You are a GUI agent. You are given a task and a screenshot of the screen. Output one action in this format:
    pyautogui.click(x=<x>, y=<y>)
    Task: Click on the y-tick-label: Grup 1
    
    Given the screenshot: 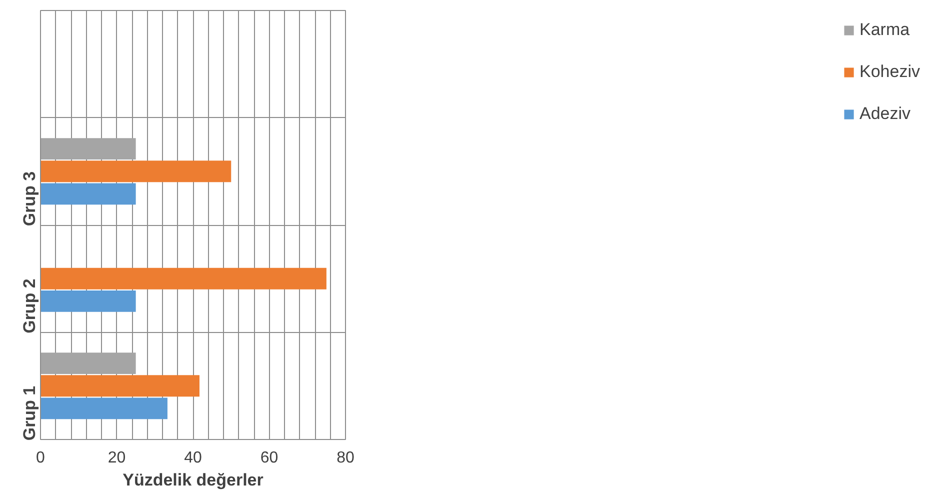 What is the action you would take?
    pyautogui.click(x=29, y=413)
    